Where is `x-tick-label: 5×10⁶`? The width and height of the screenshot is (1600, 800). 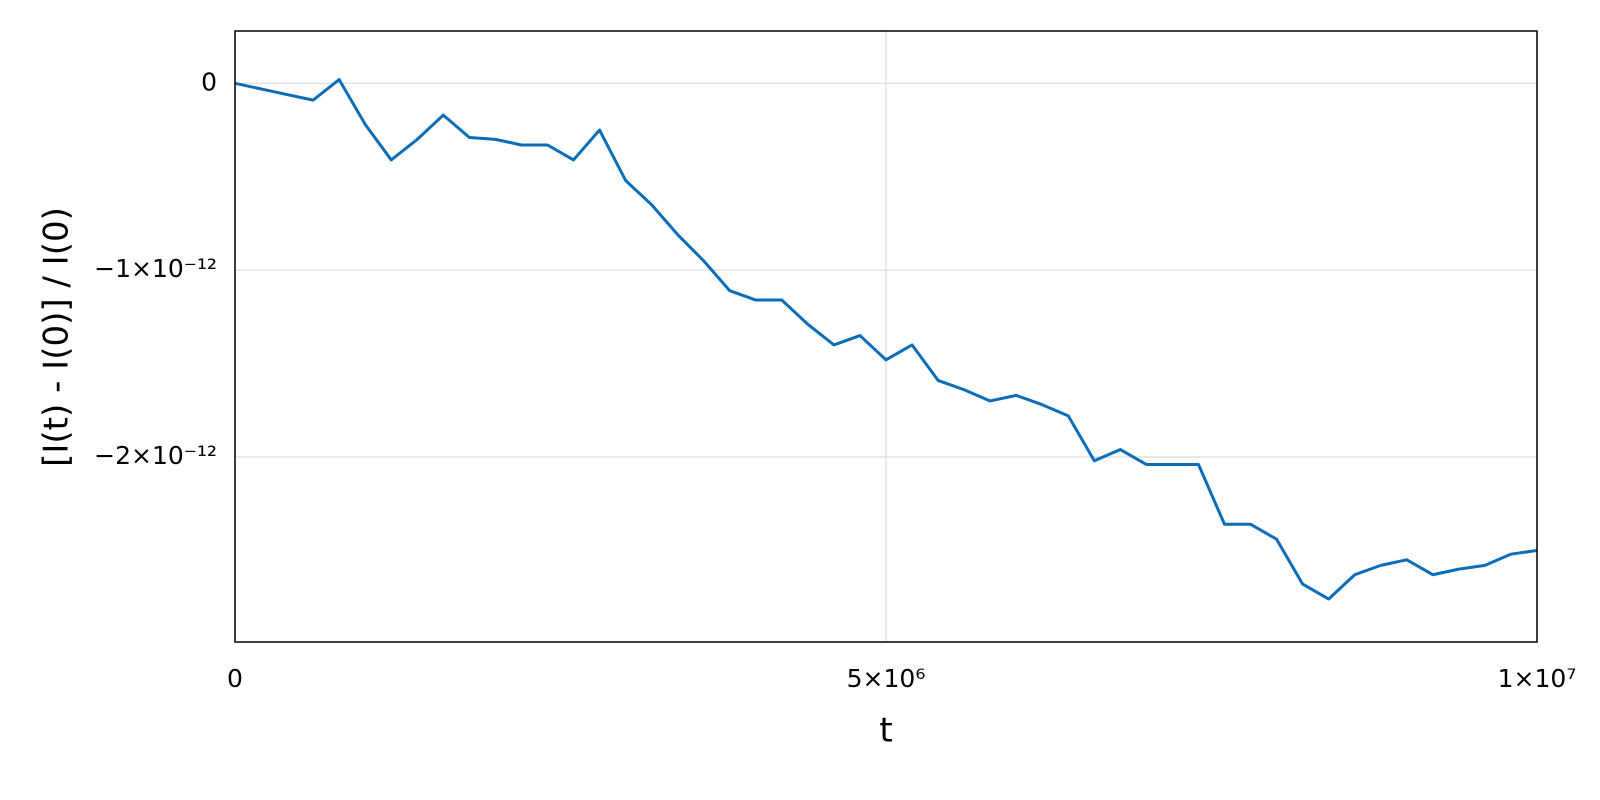 x-tick-label: 5×10⁶ is located at coordinates (886, 678).